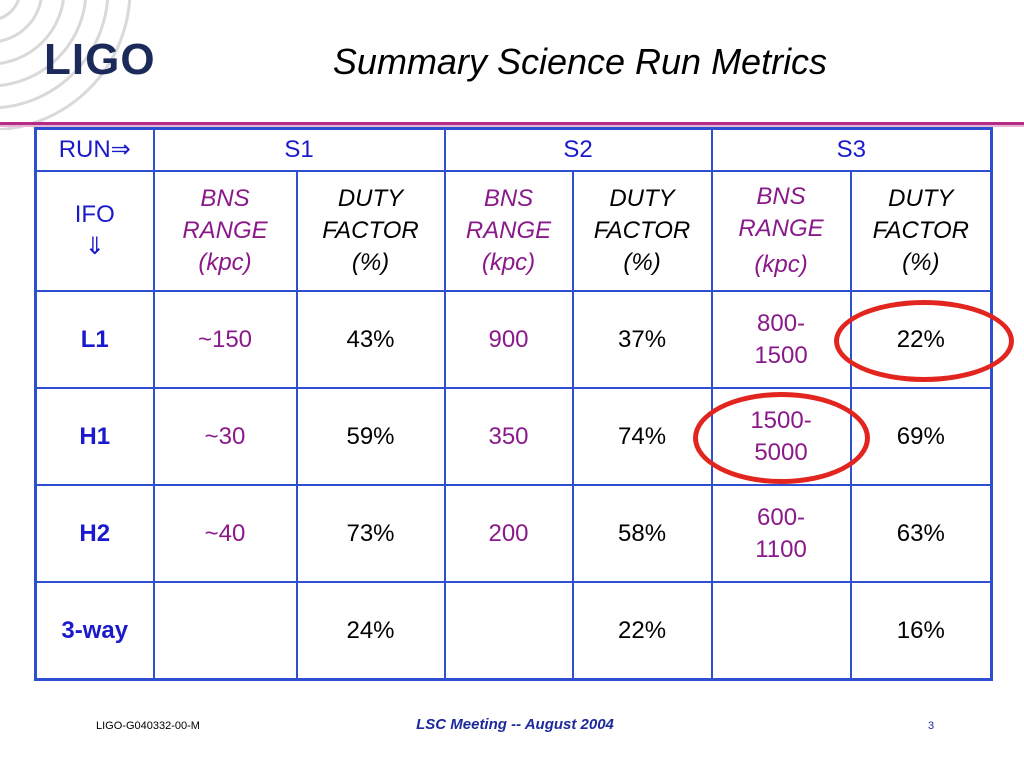 This screenshot has height=768, width=1024. What do you see at coordinates (781, 517) in the screenshot?
I see `range-start: 600-` at bounding box center [781, 517].